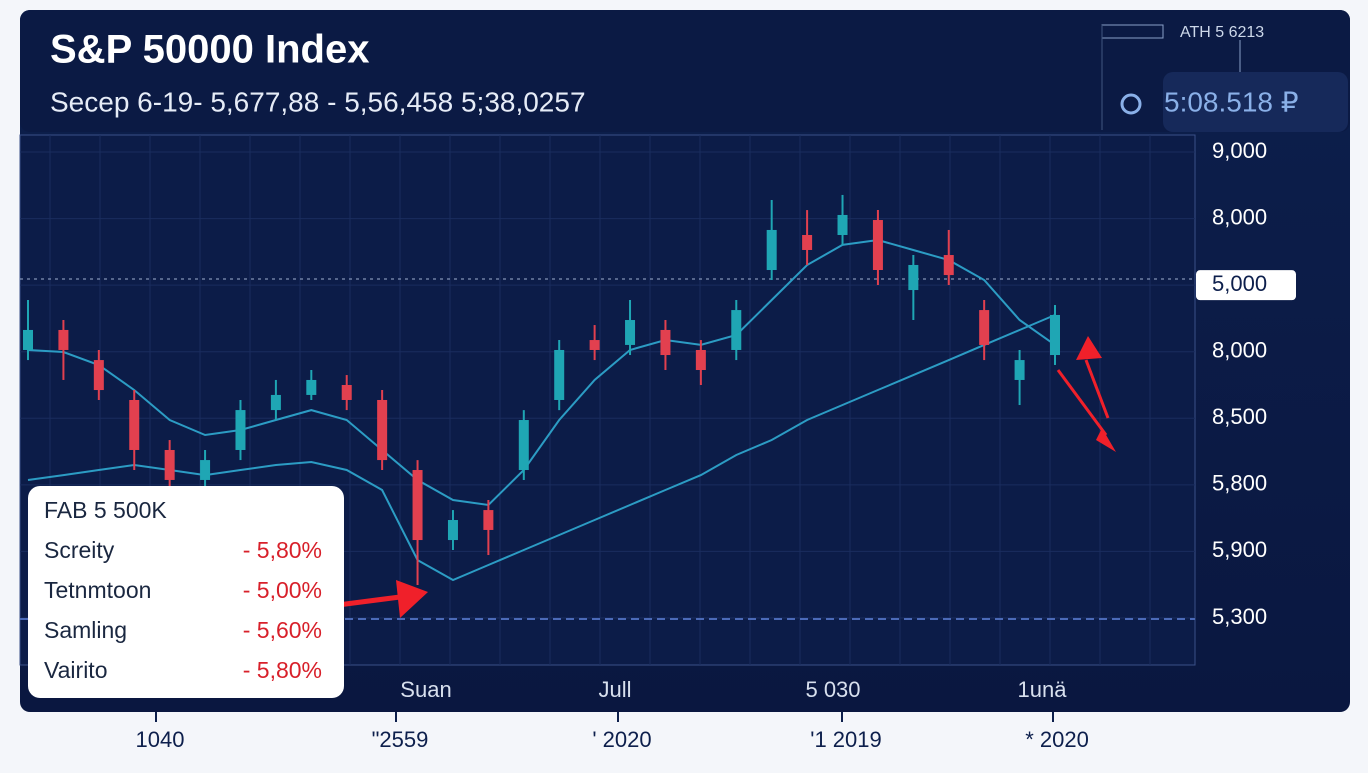  Describe the element at coordinates (76, 670) in the screenshot. I see `summary-row-label: Vairito` at that location.